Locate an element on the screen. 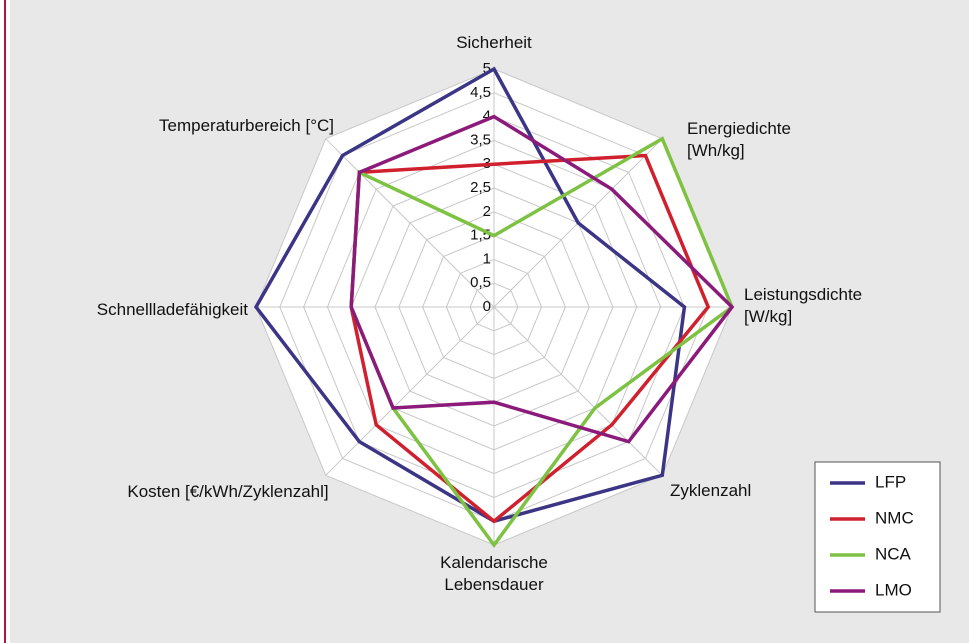 The height and width of the screenshot is (643, 969). r-tick-label: 4,5 is located at coordinates (480, 92).